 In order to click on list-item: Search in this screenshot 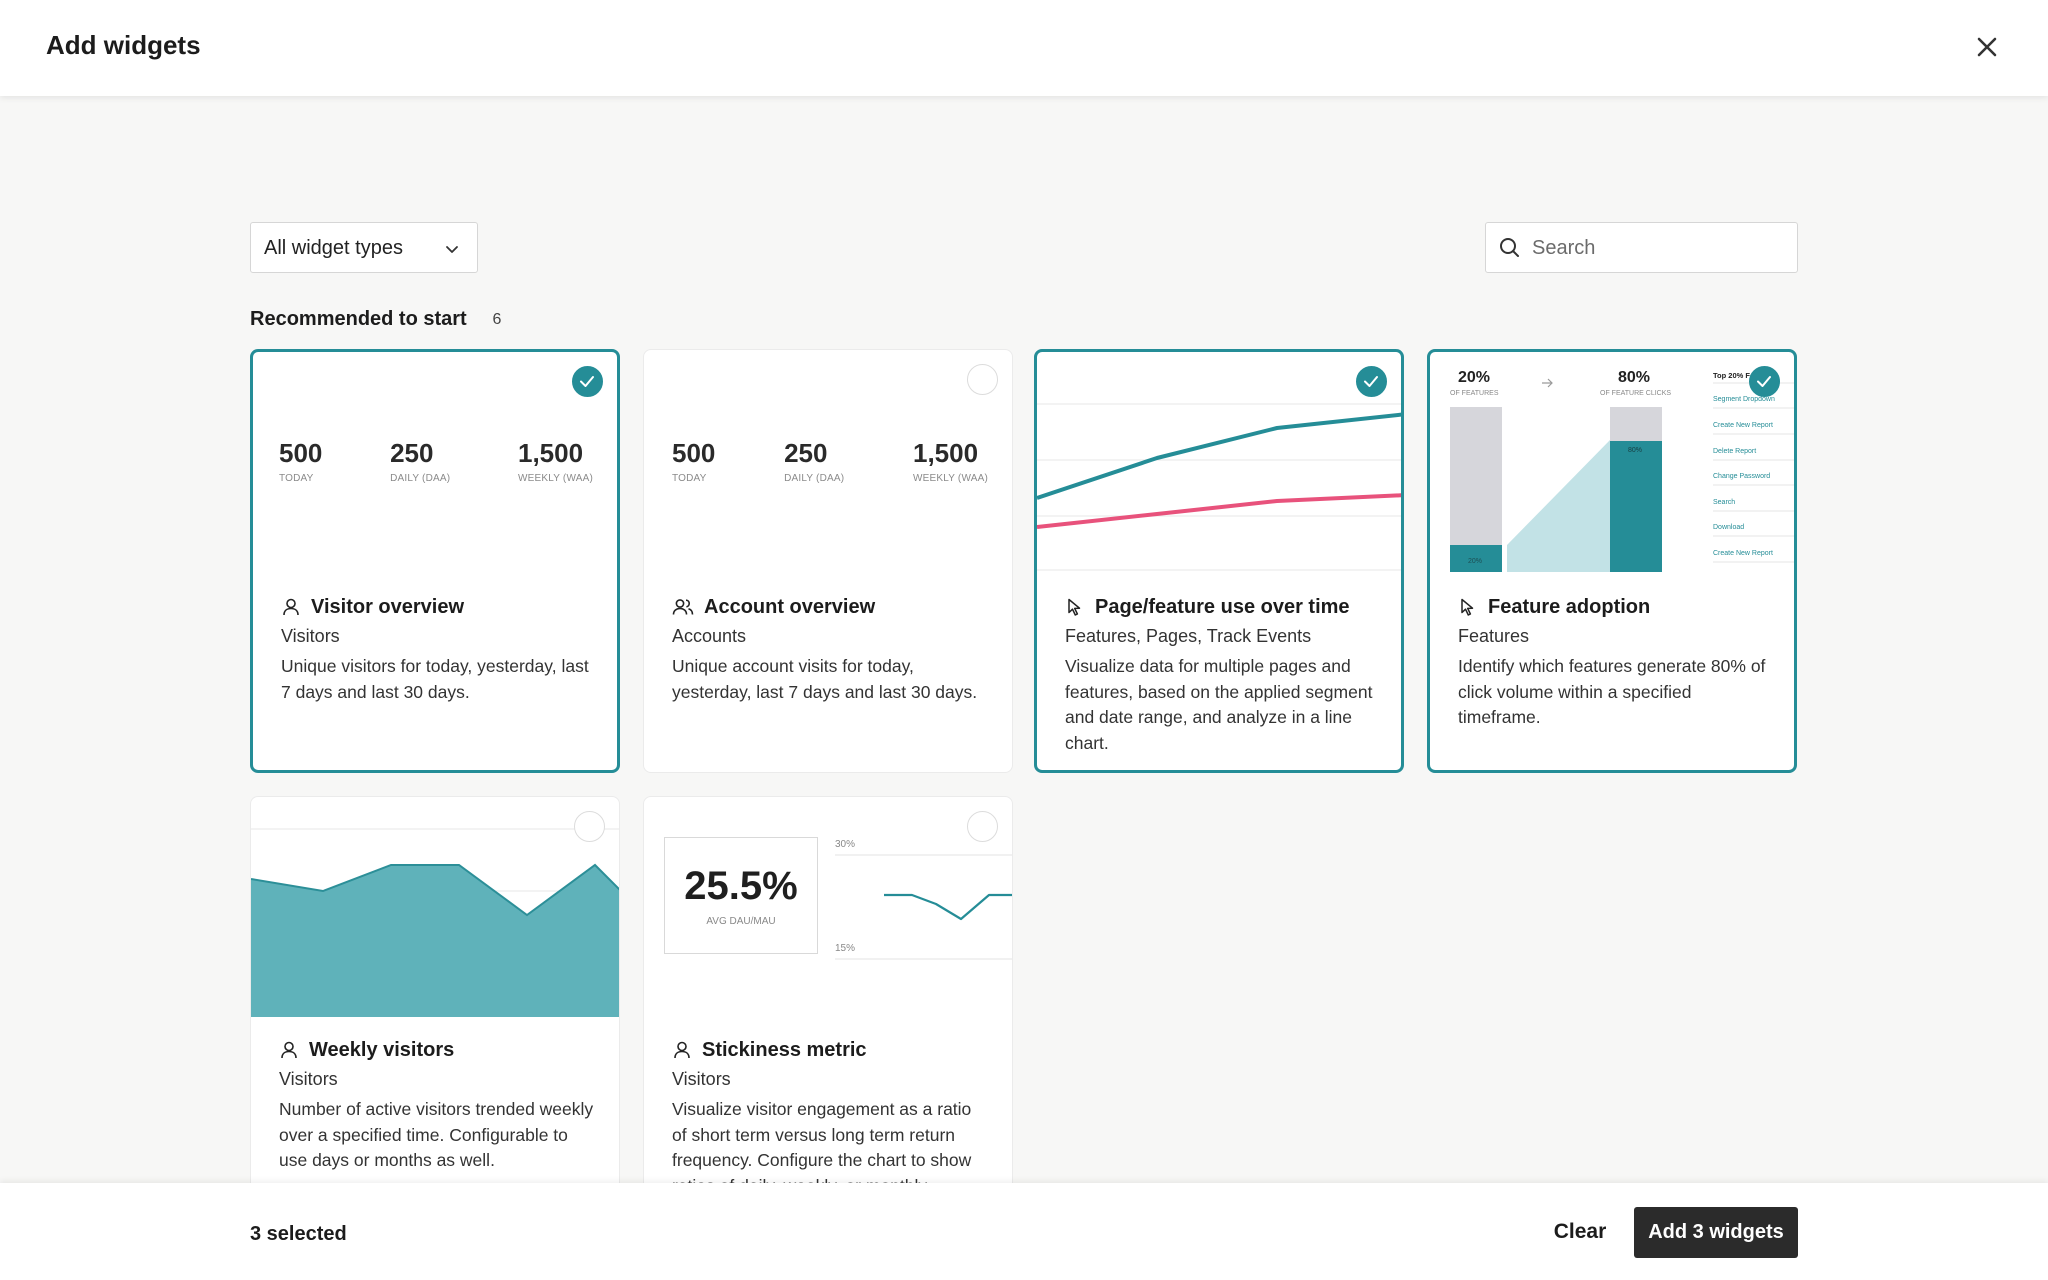, I will do `click(1724, 502)`.